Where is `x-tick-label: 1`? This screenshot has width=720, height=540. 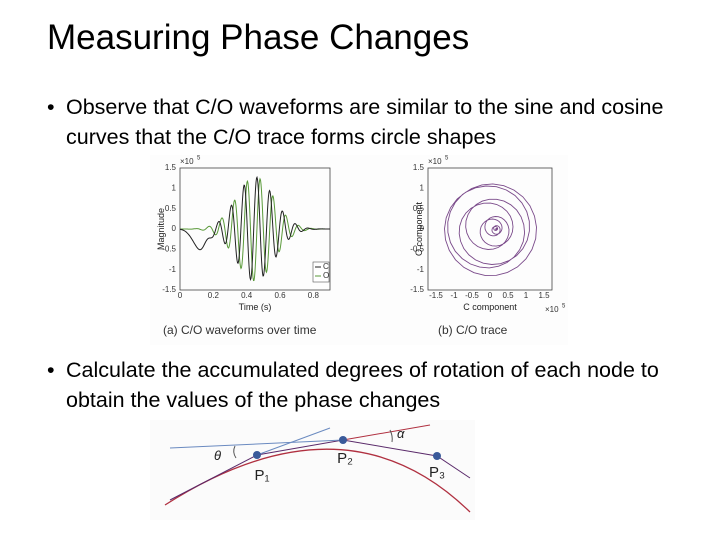
x-tick-label: 1 is located at coordinates (526, 295).